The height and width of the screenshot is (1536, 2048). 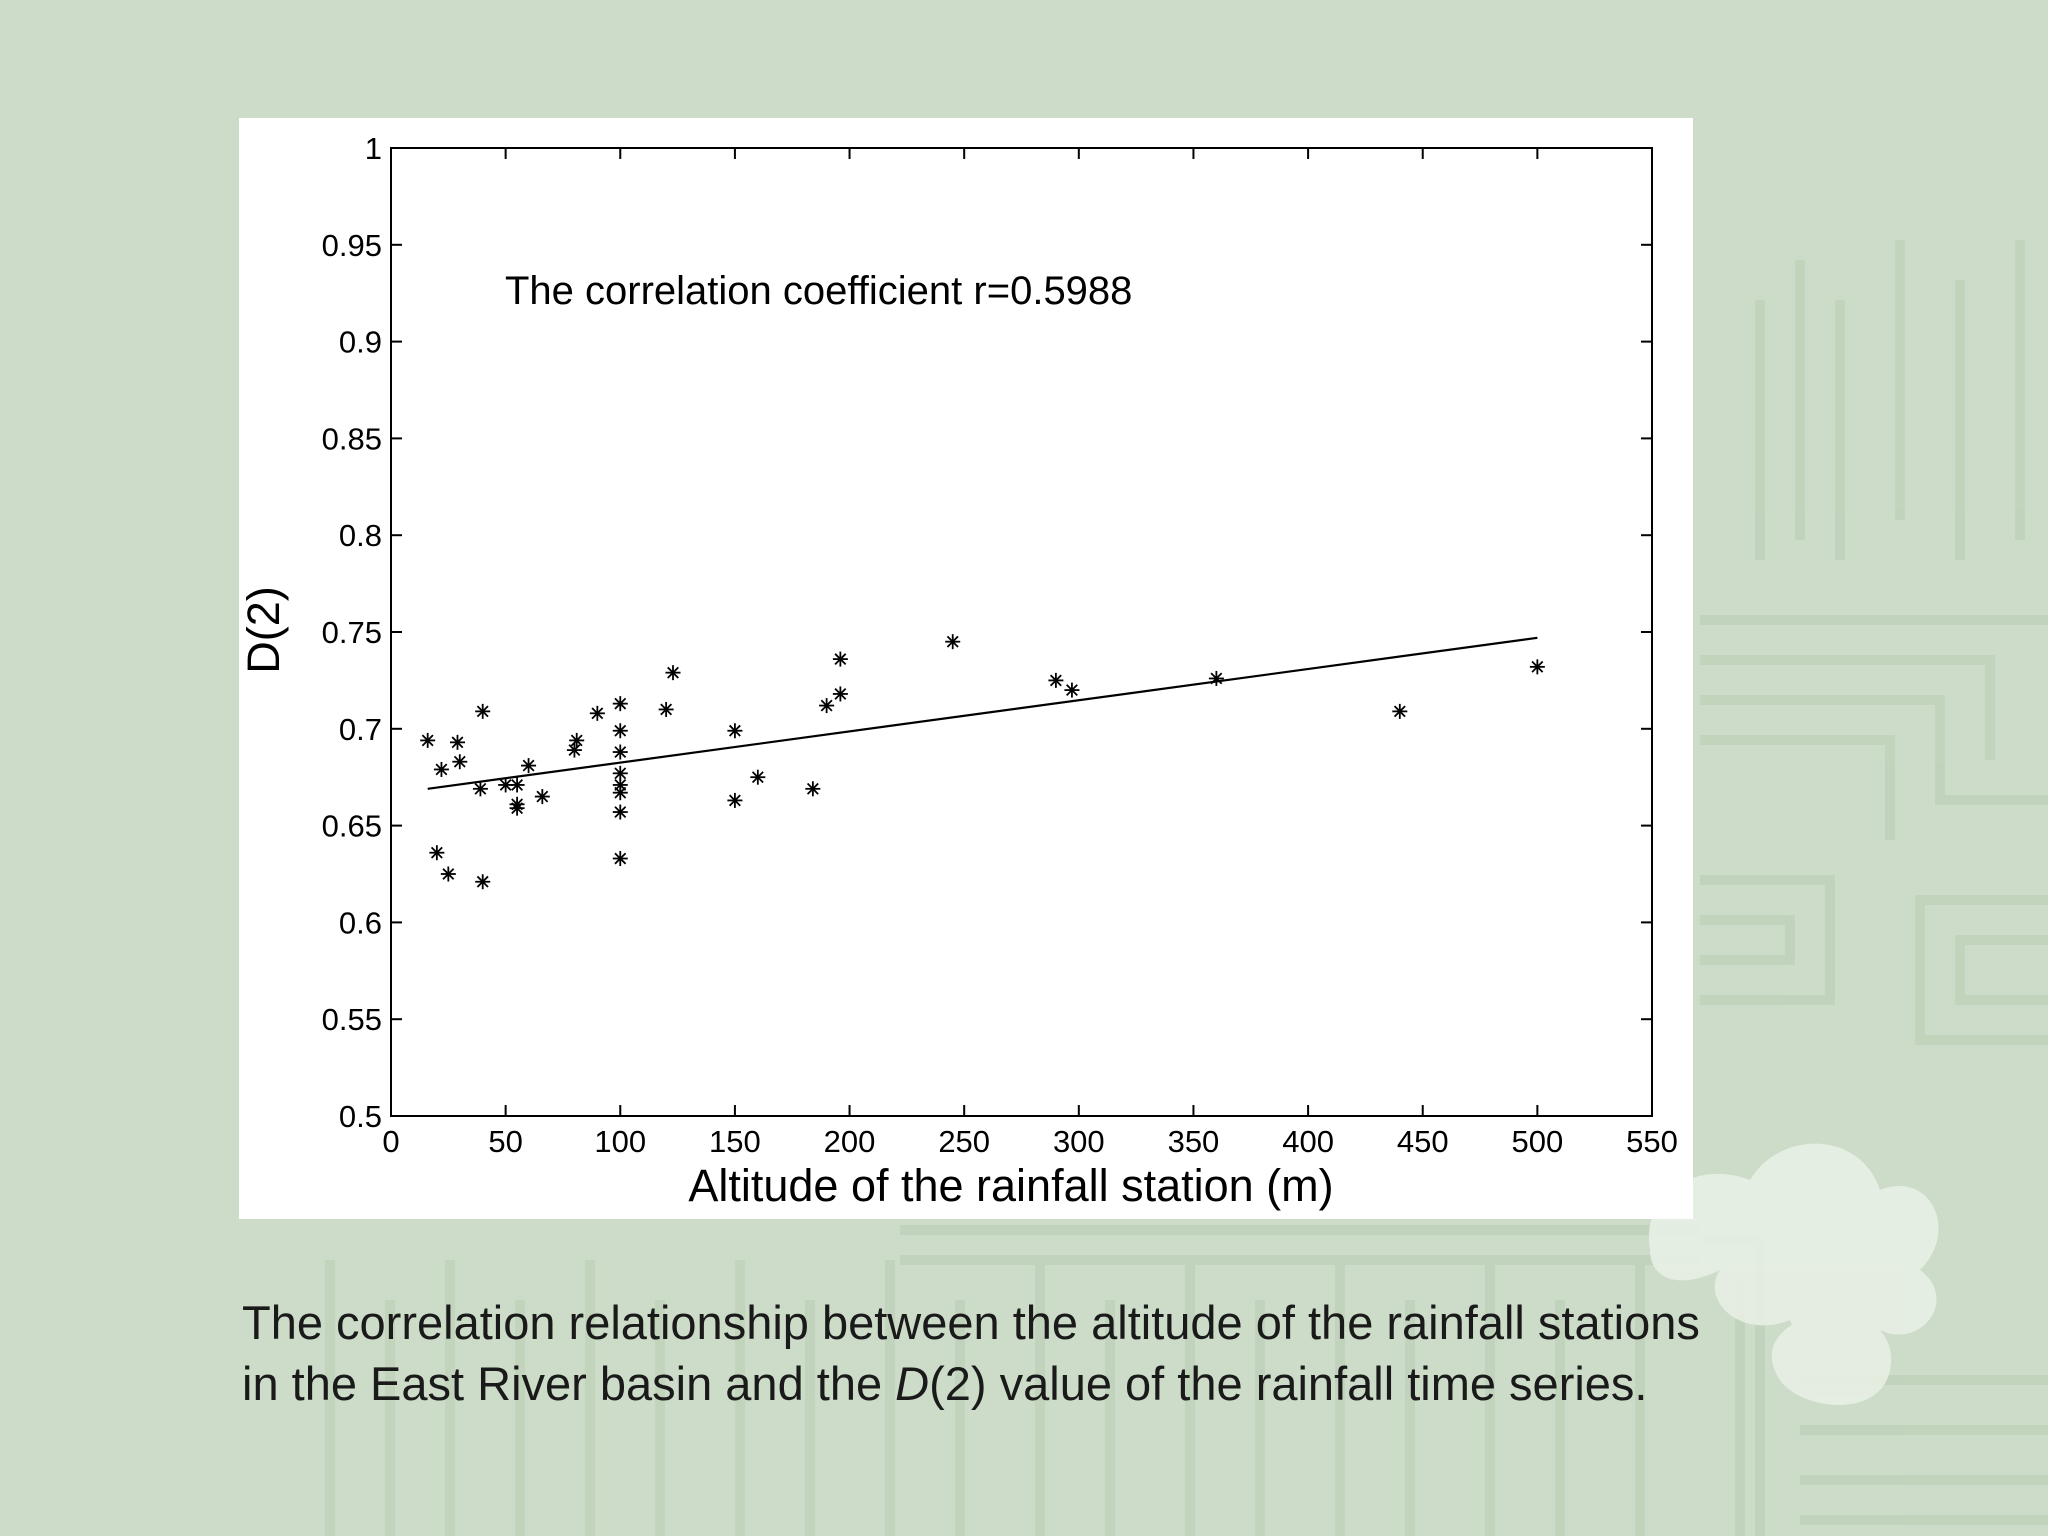 What do you see at coordinates (1537, 1141) in the screenshot?
I see `x-tick-label: 500` at bounding box center [1537, 1141].